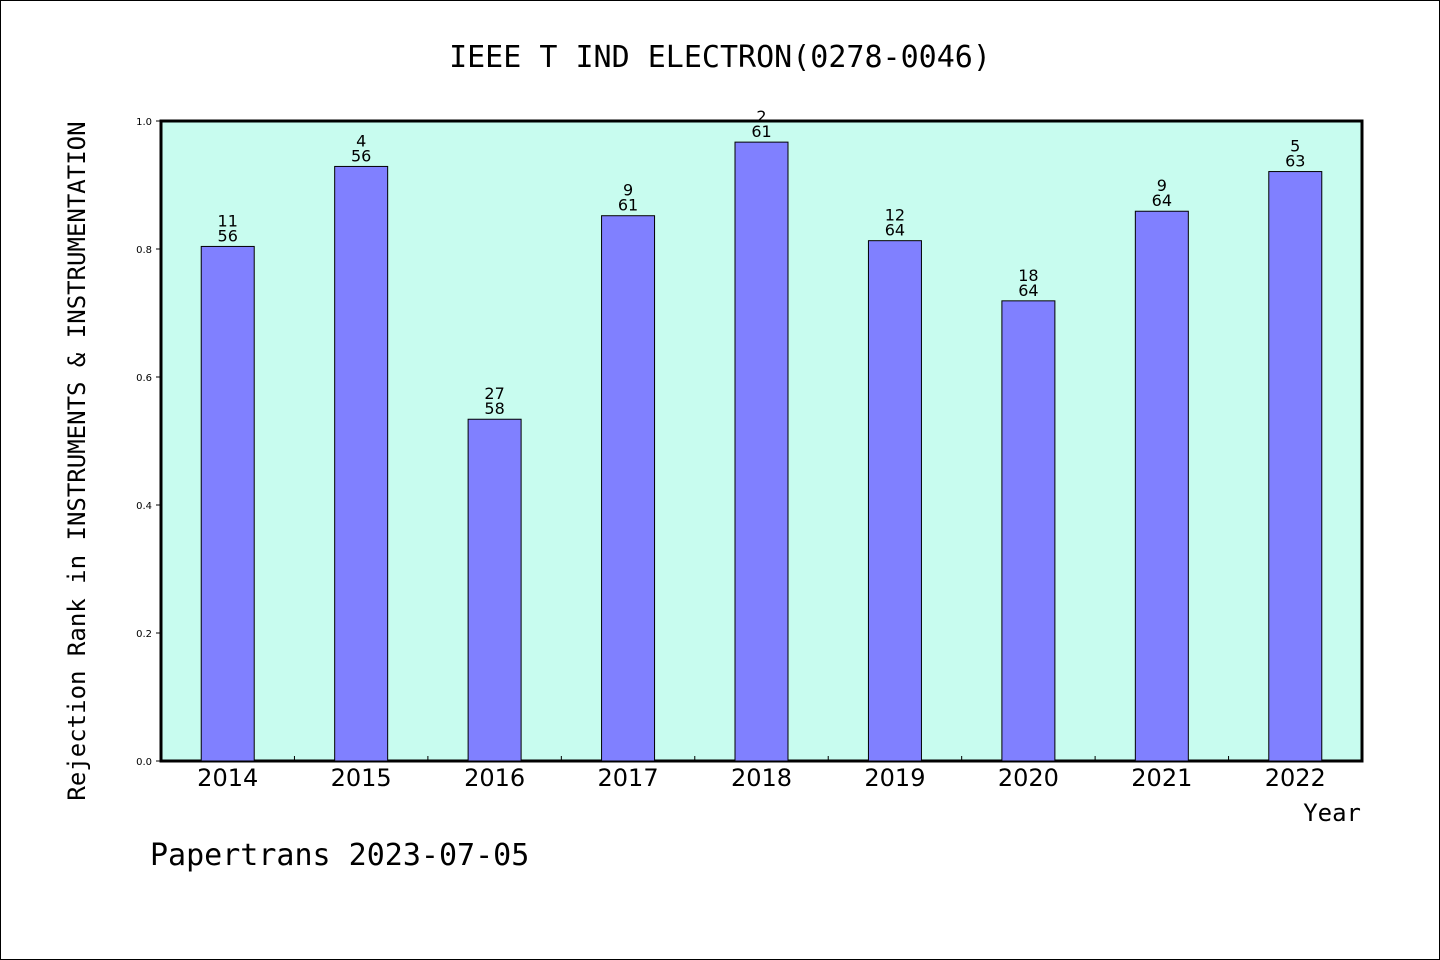  I want to click on x-tick-label: 2019, so click(894, 778).